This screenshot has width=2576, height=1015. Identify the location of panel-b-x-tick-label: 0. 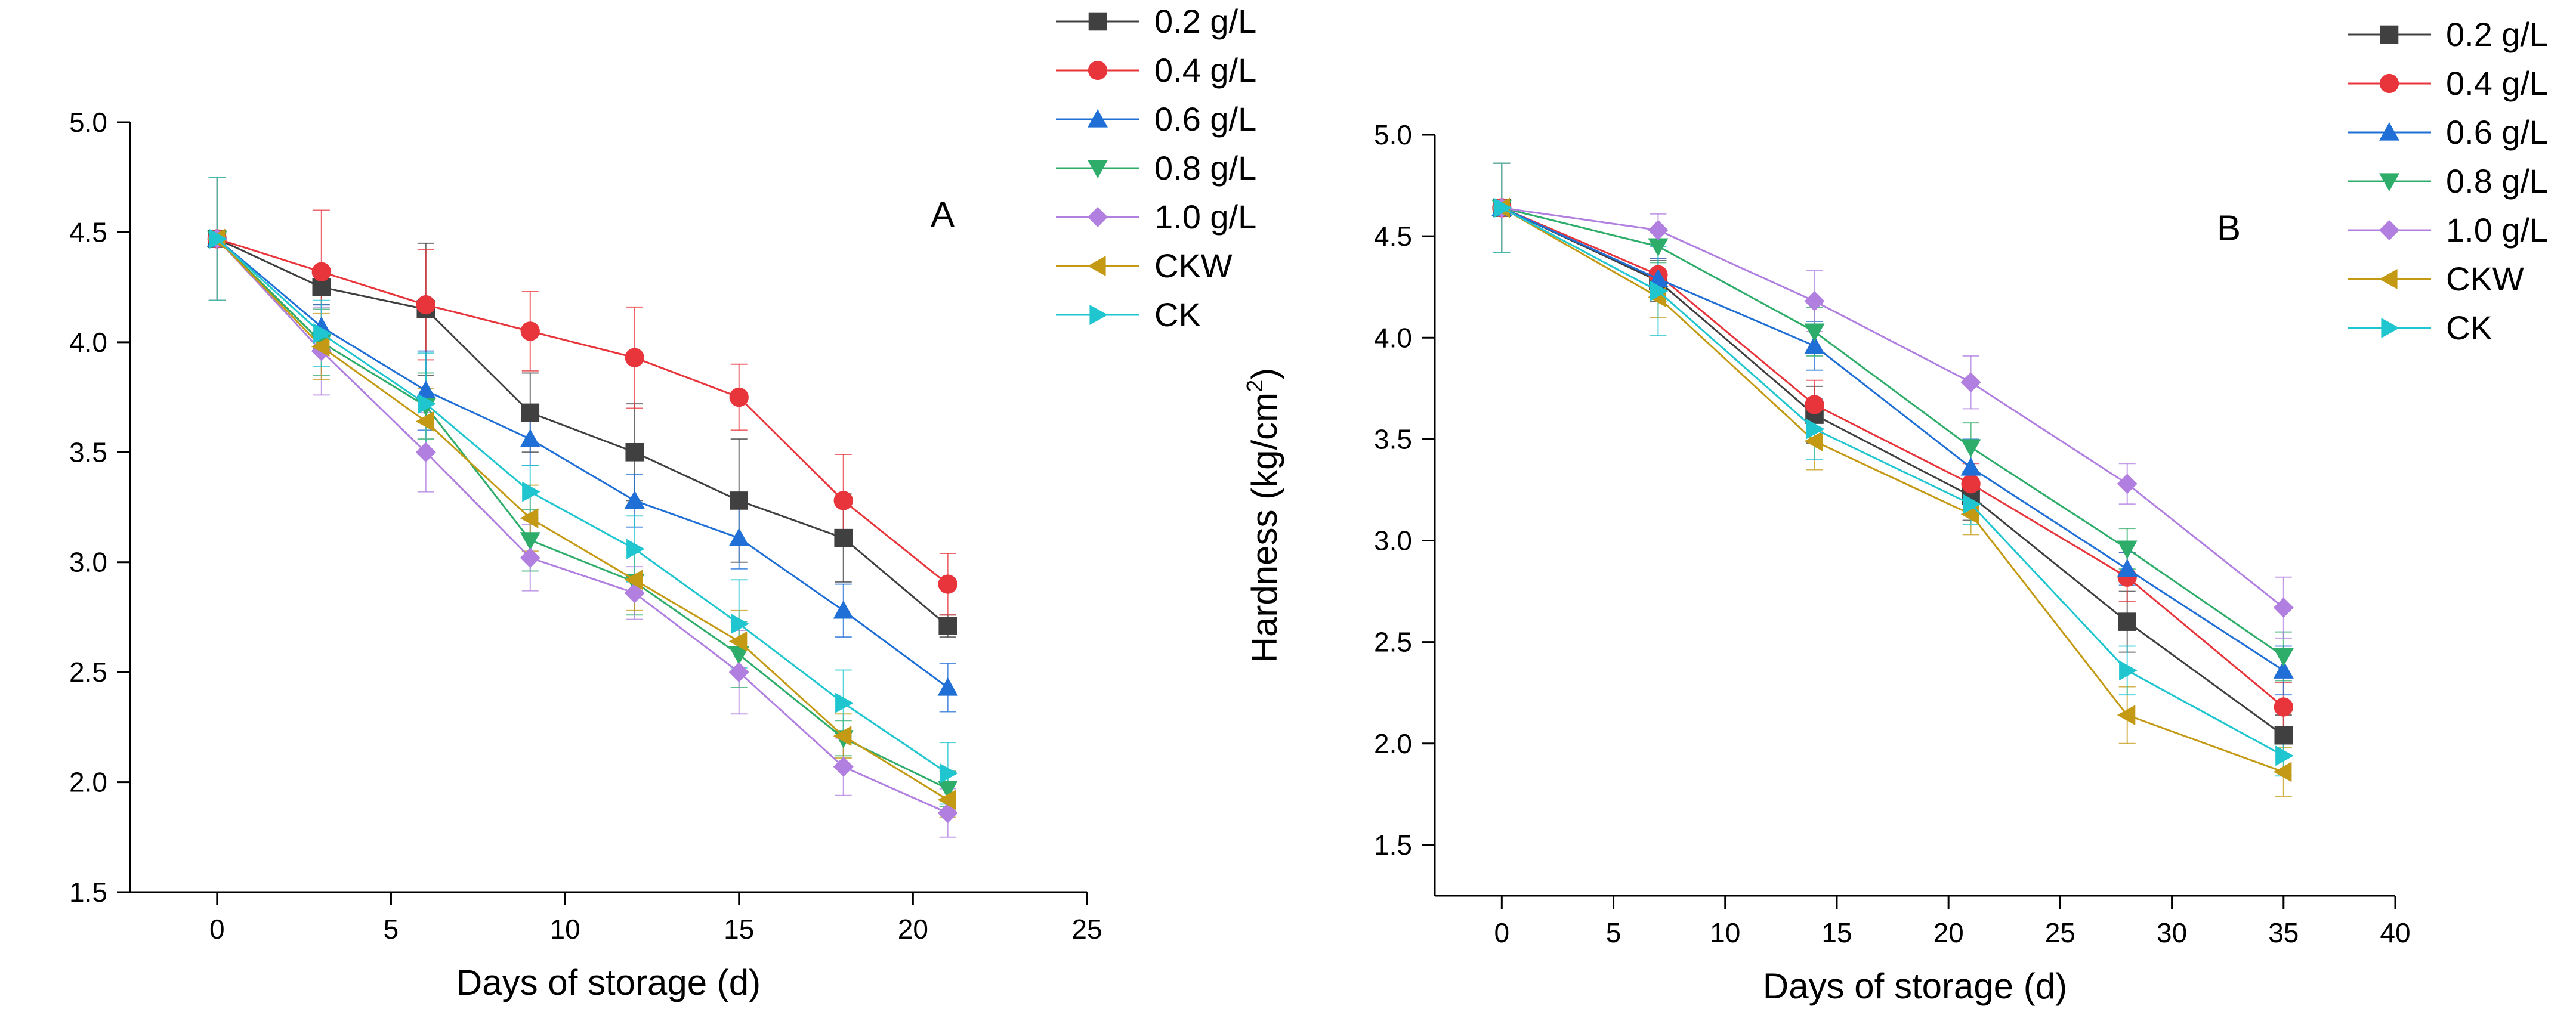
(1502, 933).